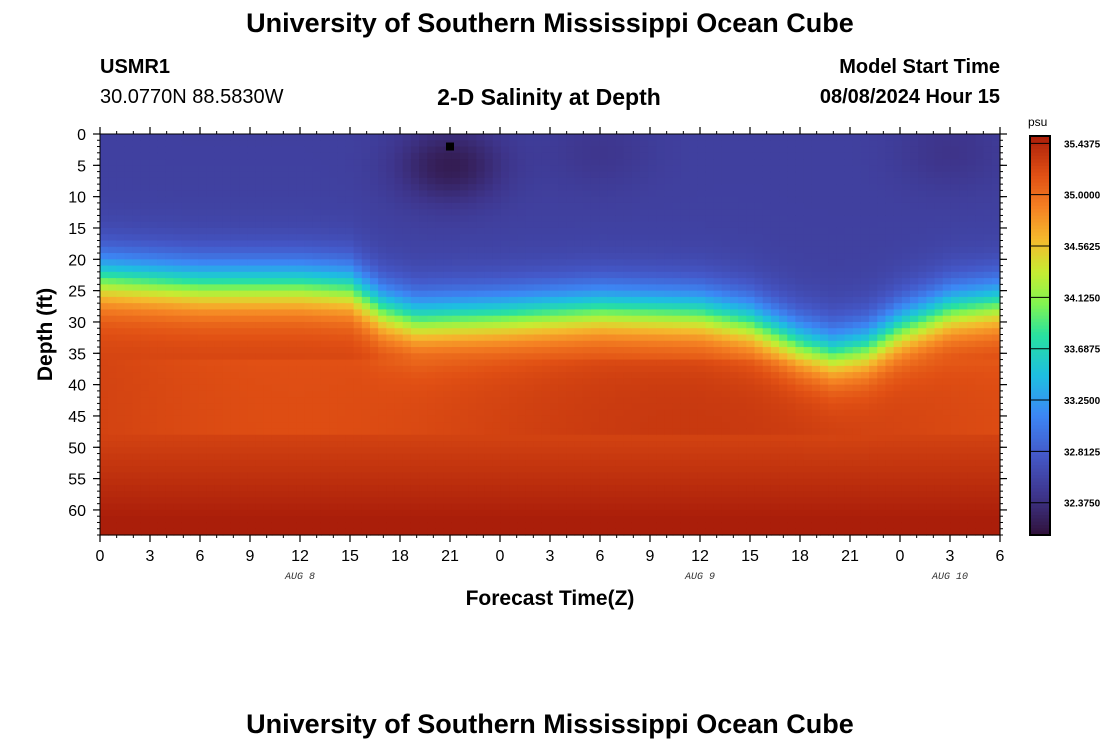 Image resolution: width=1100 pixels, height=750 pixels. I want to click on station-id: USMR1, so click(135, 67).